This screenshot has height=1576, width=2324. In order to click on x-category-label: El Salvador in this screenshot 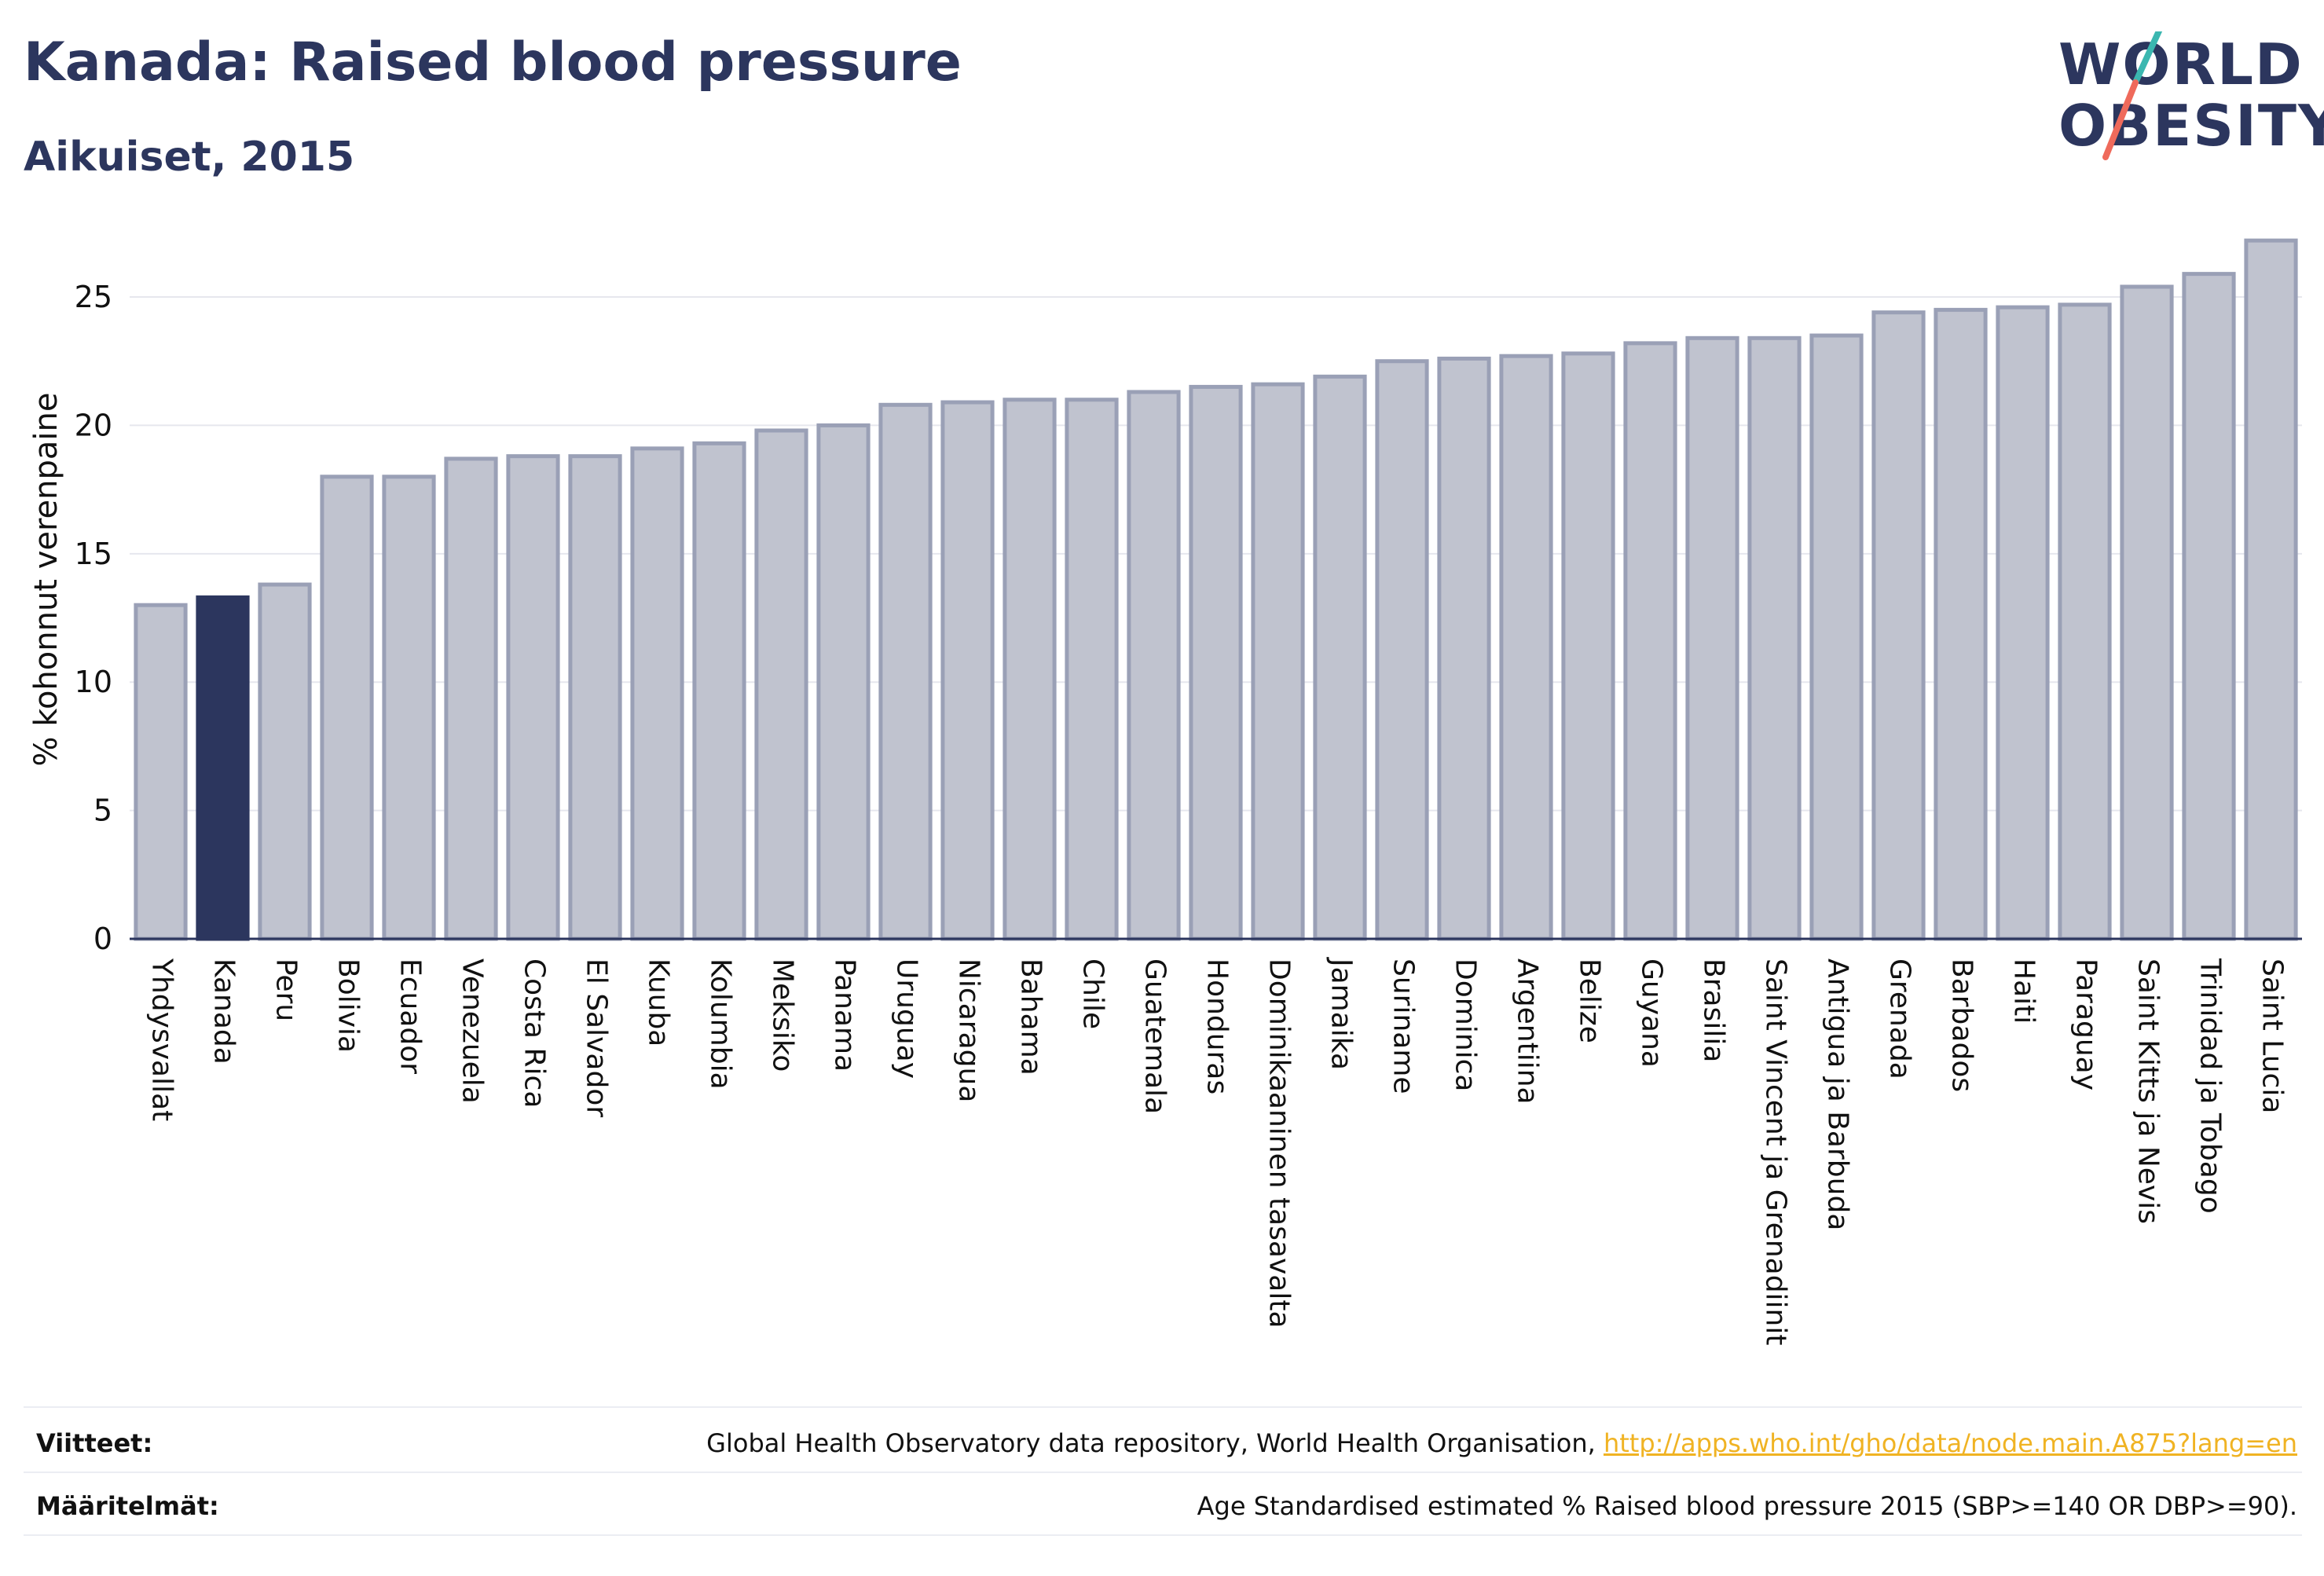, I will do `click(597, 1037)`.